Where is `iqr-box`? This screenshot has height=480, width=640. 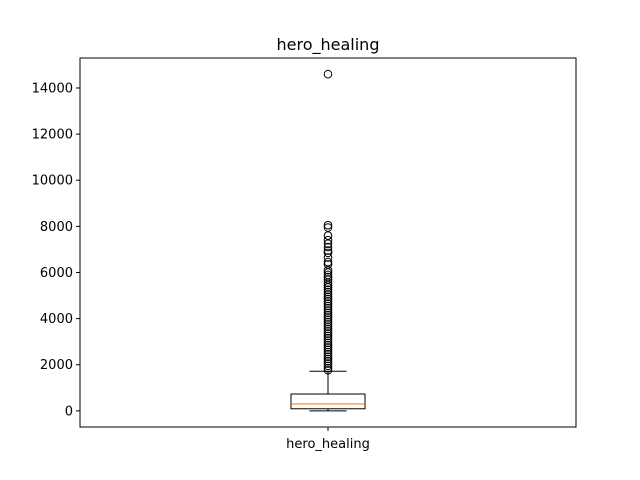
iqr-box is located at coordinates (328, 401).